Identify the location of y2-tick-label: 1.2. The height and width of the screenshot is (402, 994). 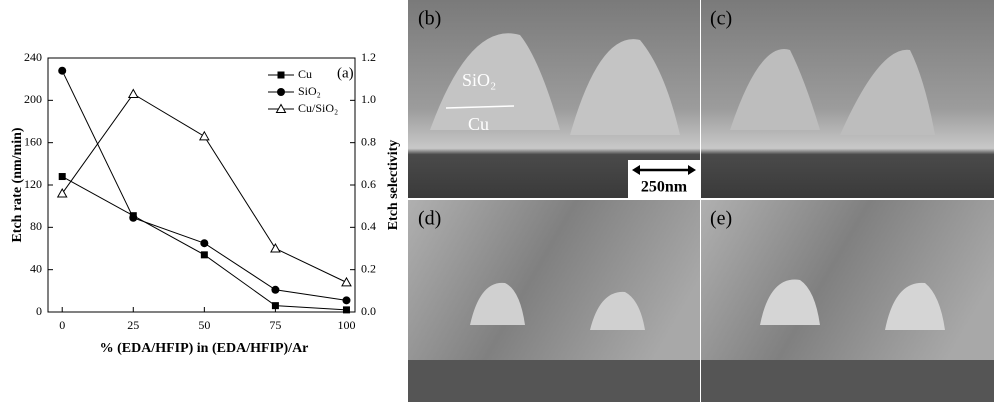
(368, 57).